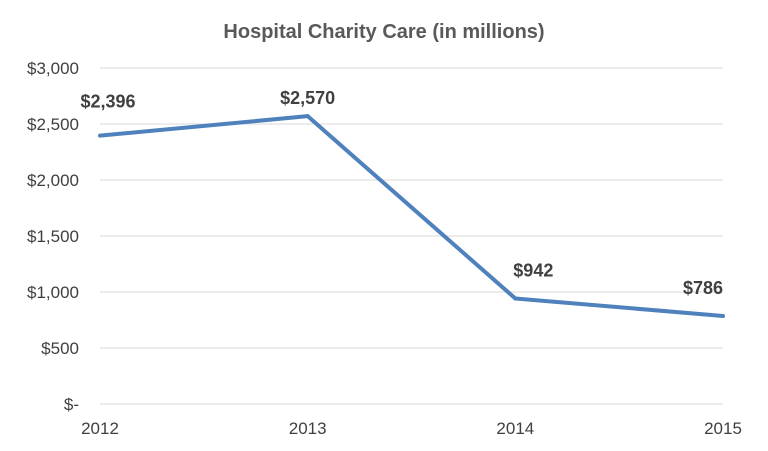 The height and width of the screenshot is (451, 768). Describe the element at coordinates (107, 102) in the screenshot. I see `data-label: $2,396` at that location.